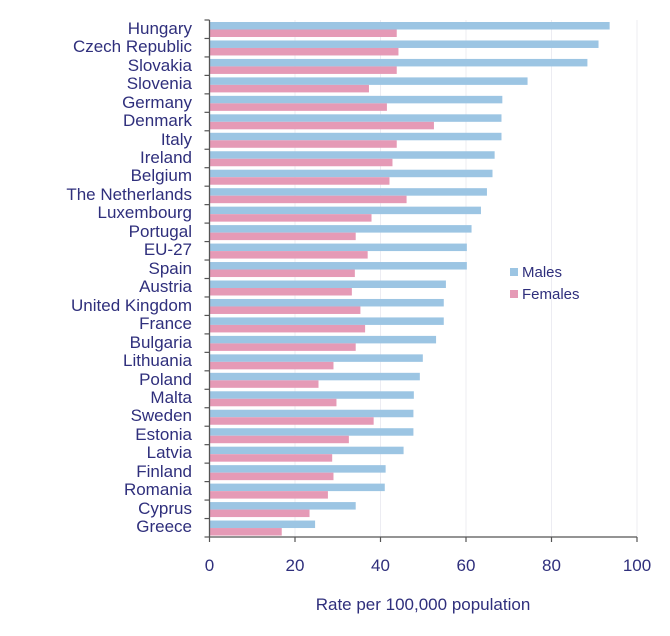  What do you see at coordinates (167, 250) in the screenshot?
I see `category-label: EU-27` at bounding box center [167, 250].